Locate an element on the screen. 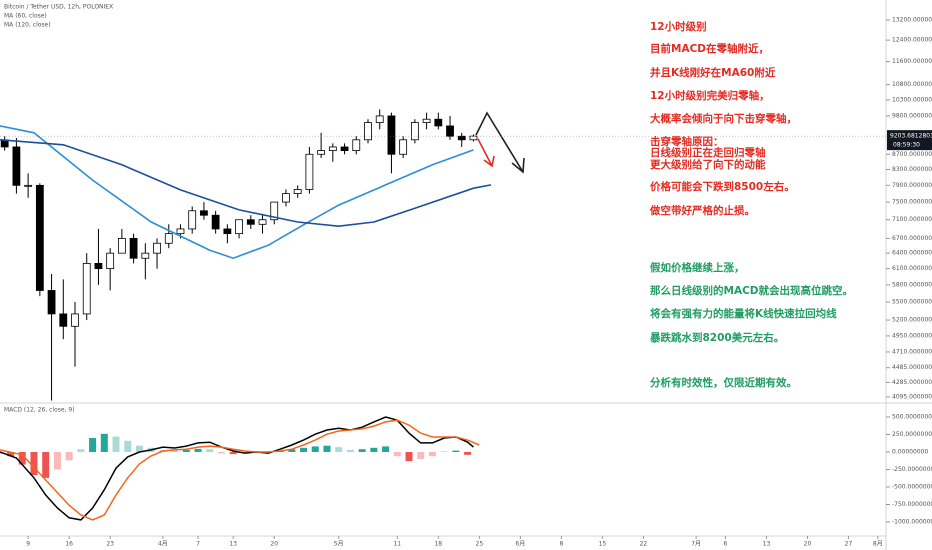 Image resolution: width=932 pixels, height=550 pixels. x-tick-label: 27 is located at coordinates (849, 544).